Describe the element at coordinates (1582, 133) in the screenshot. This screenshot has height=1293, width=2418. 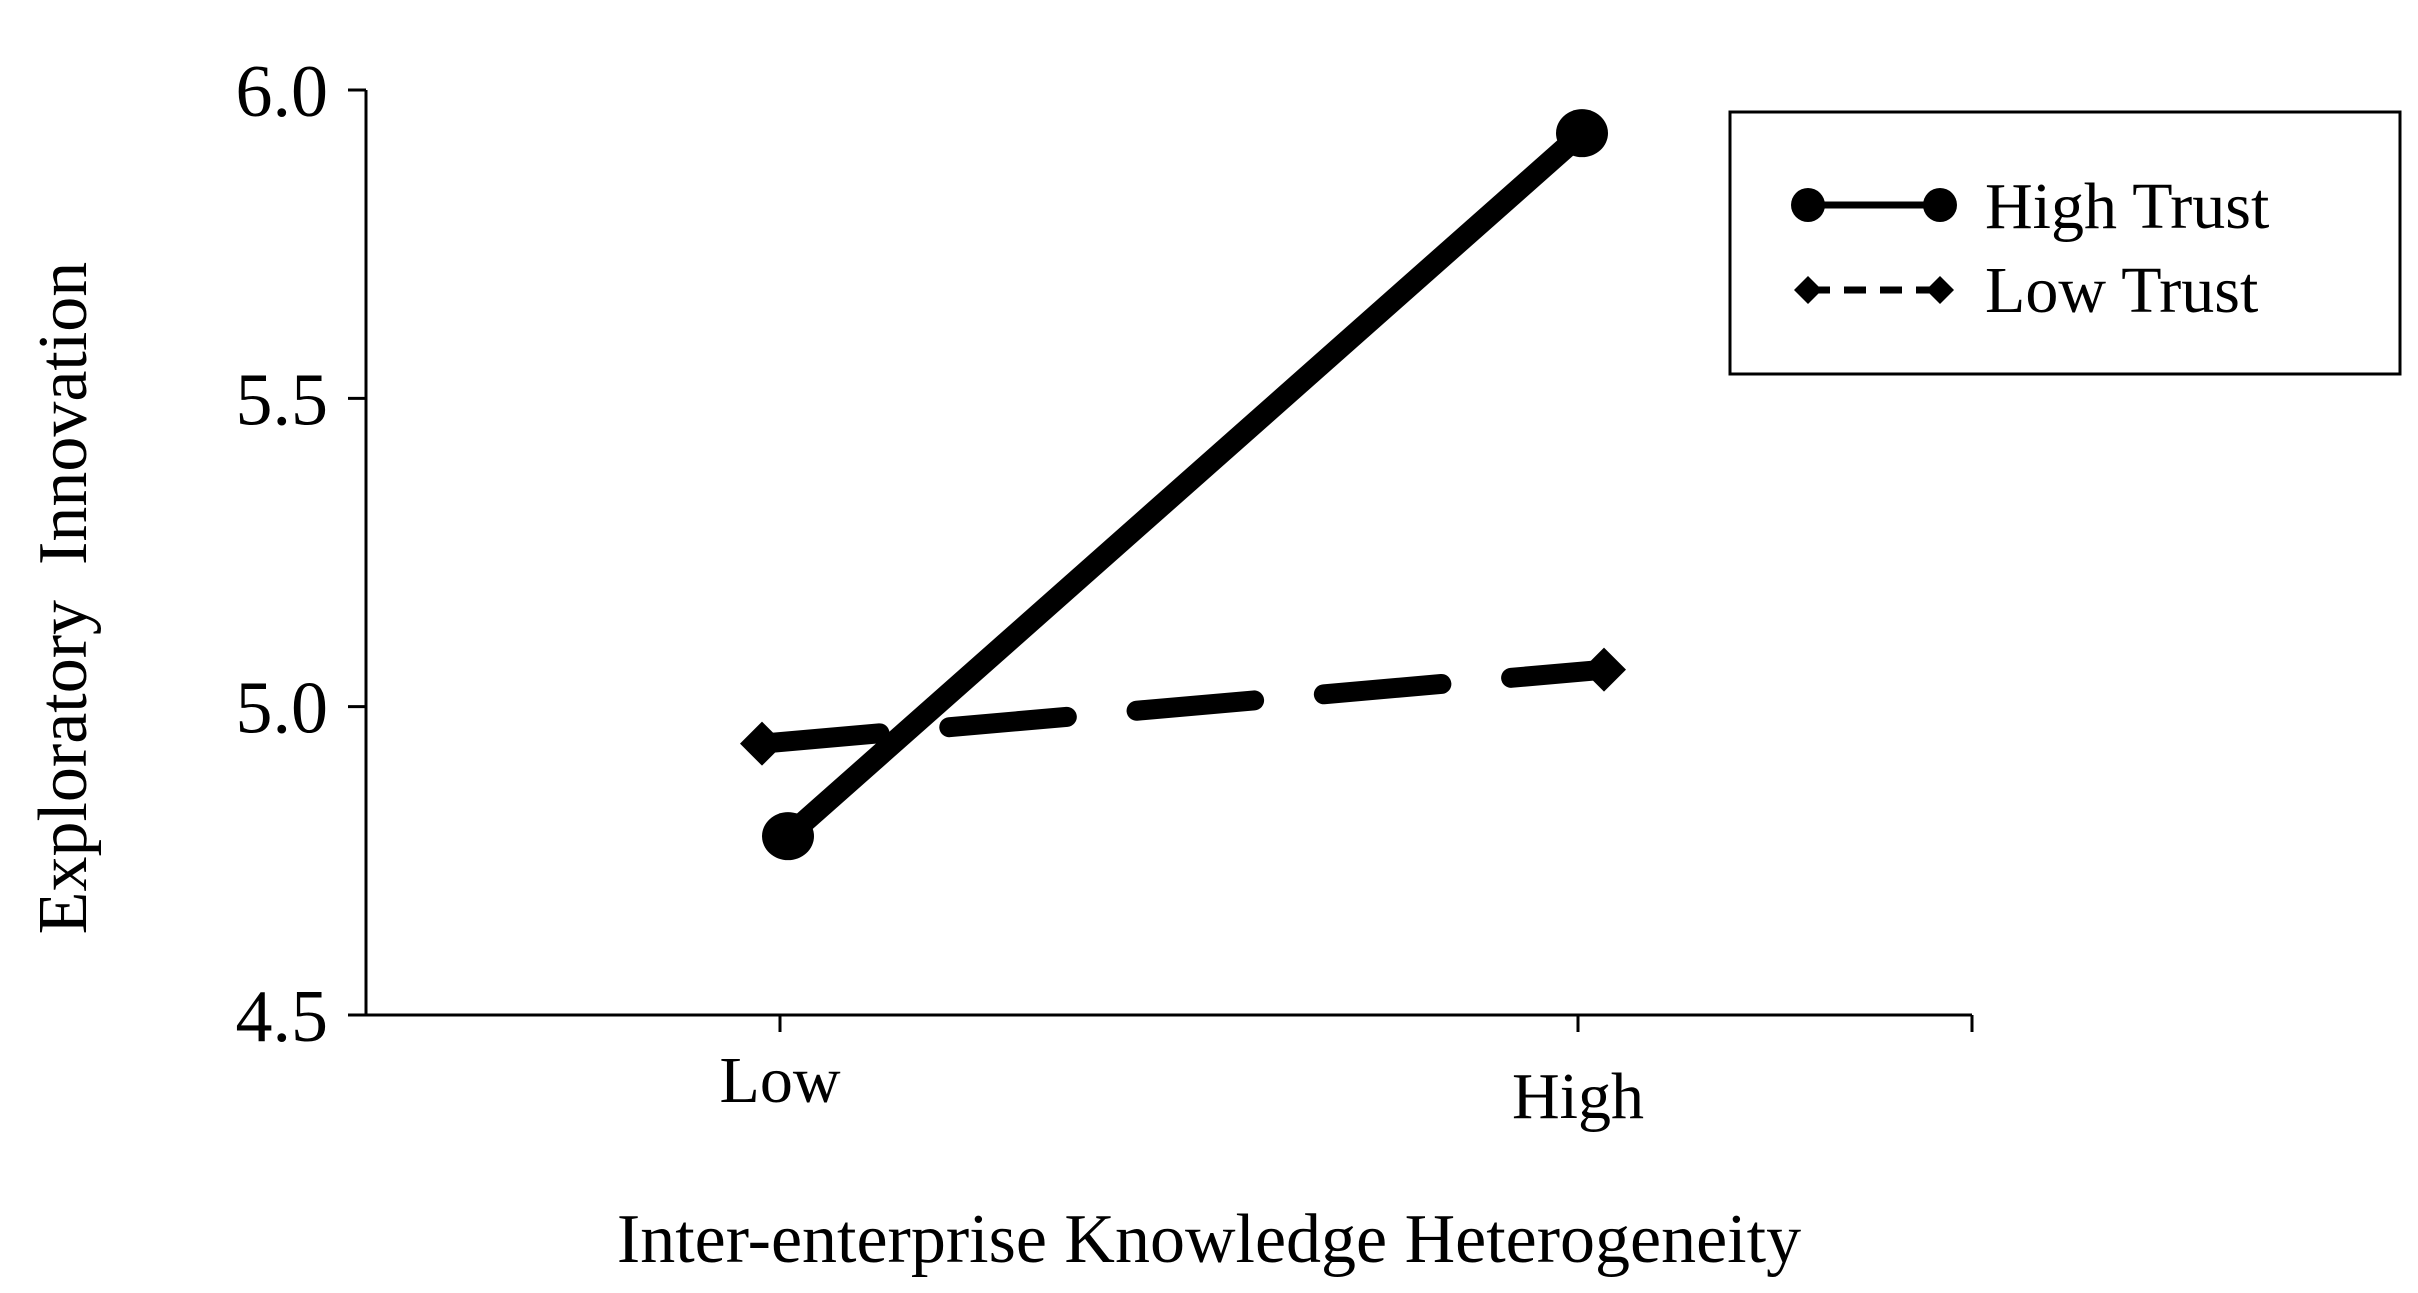
I see `point-high-trust-high` at that location.